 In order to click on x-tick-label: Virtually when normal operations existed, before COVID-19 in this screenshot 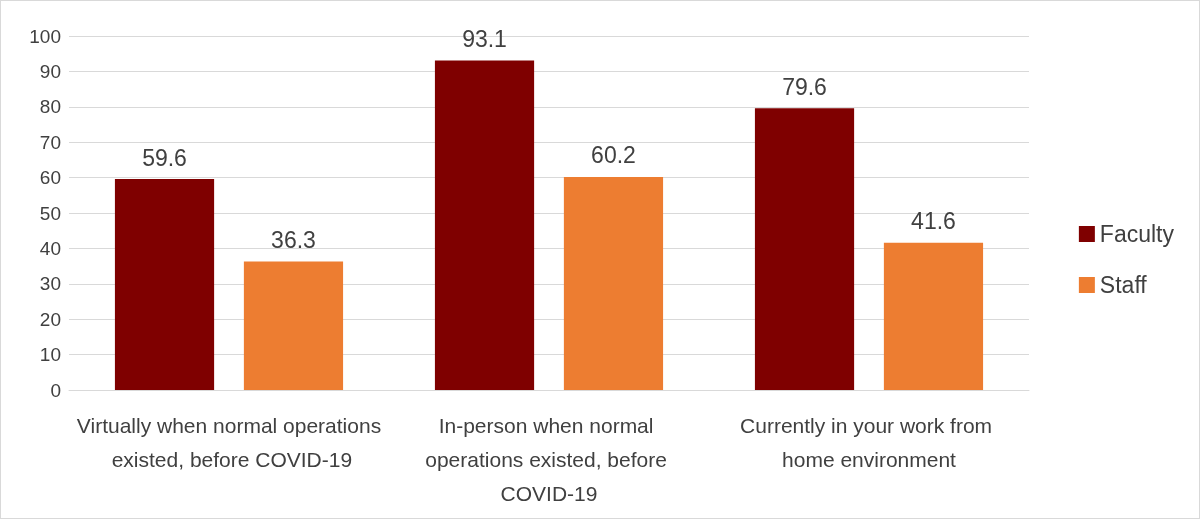, I will do `click(229, 442)`.